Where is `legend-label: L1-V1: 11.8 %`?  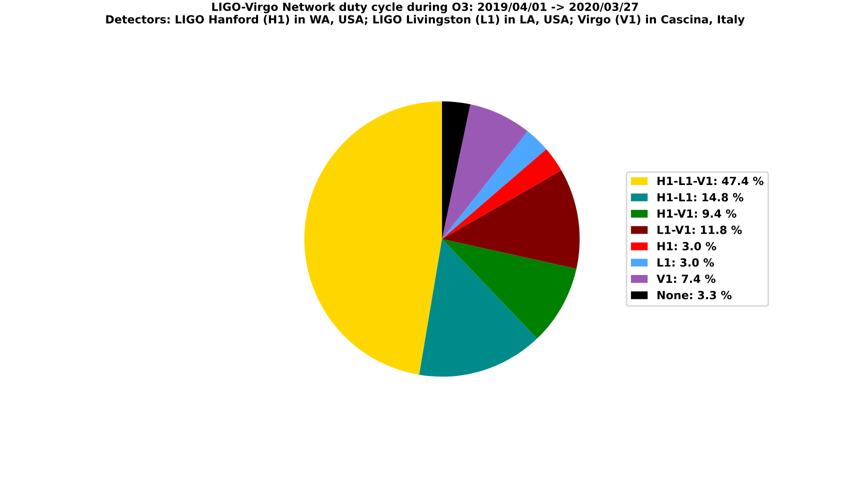 legend-label: L1-V1: 11.8 % is located at coordinates (700, 230).